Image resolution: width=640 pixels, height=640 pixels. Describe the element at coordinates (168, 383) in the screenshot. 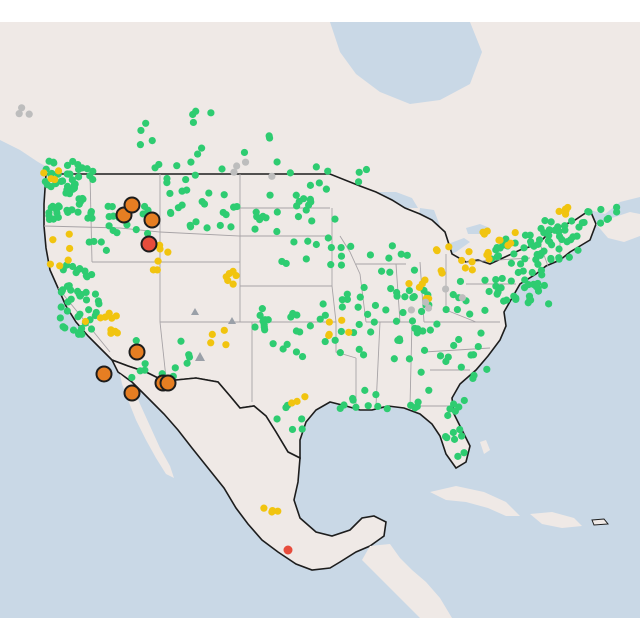

I see `large-station-marker-icon` at that location.